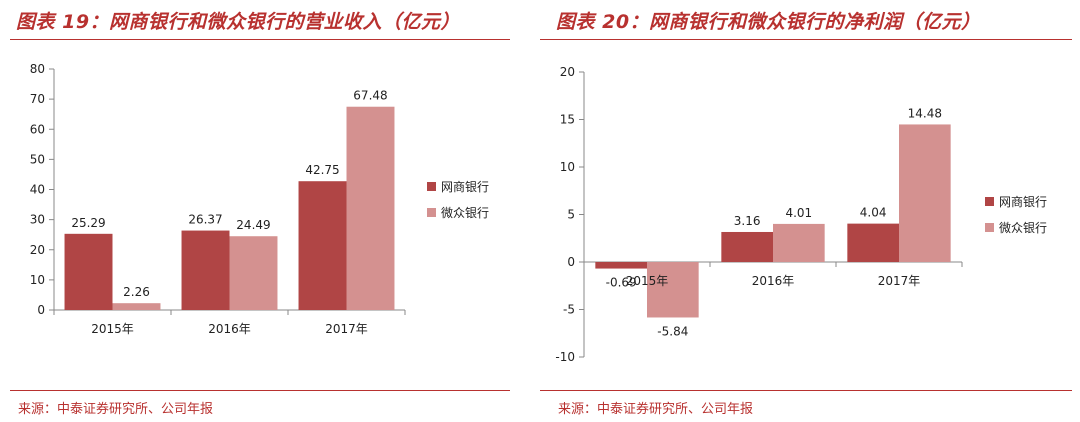 Image resolution: width=1080 pixels, height=422 pixels. Describe the element at coordinates (253, 225) in the screenshot. I see `data-label: 24.49` at that location.